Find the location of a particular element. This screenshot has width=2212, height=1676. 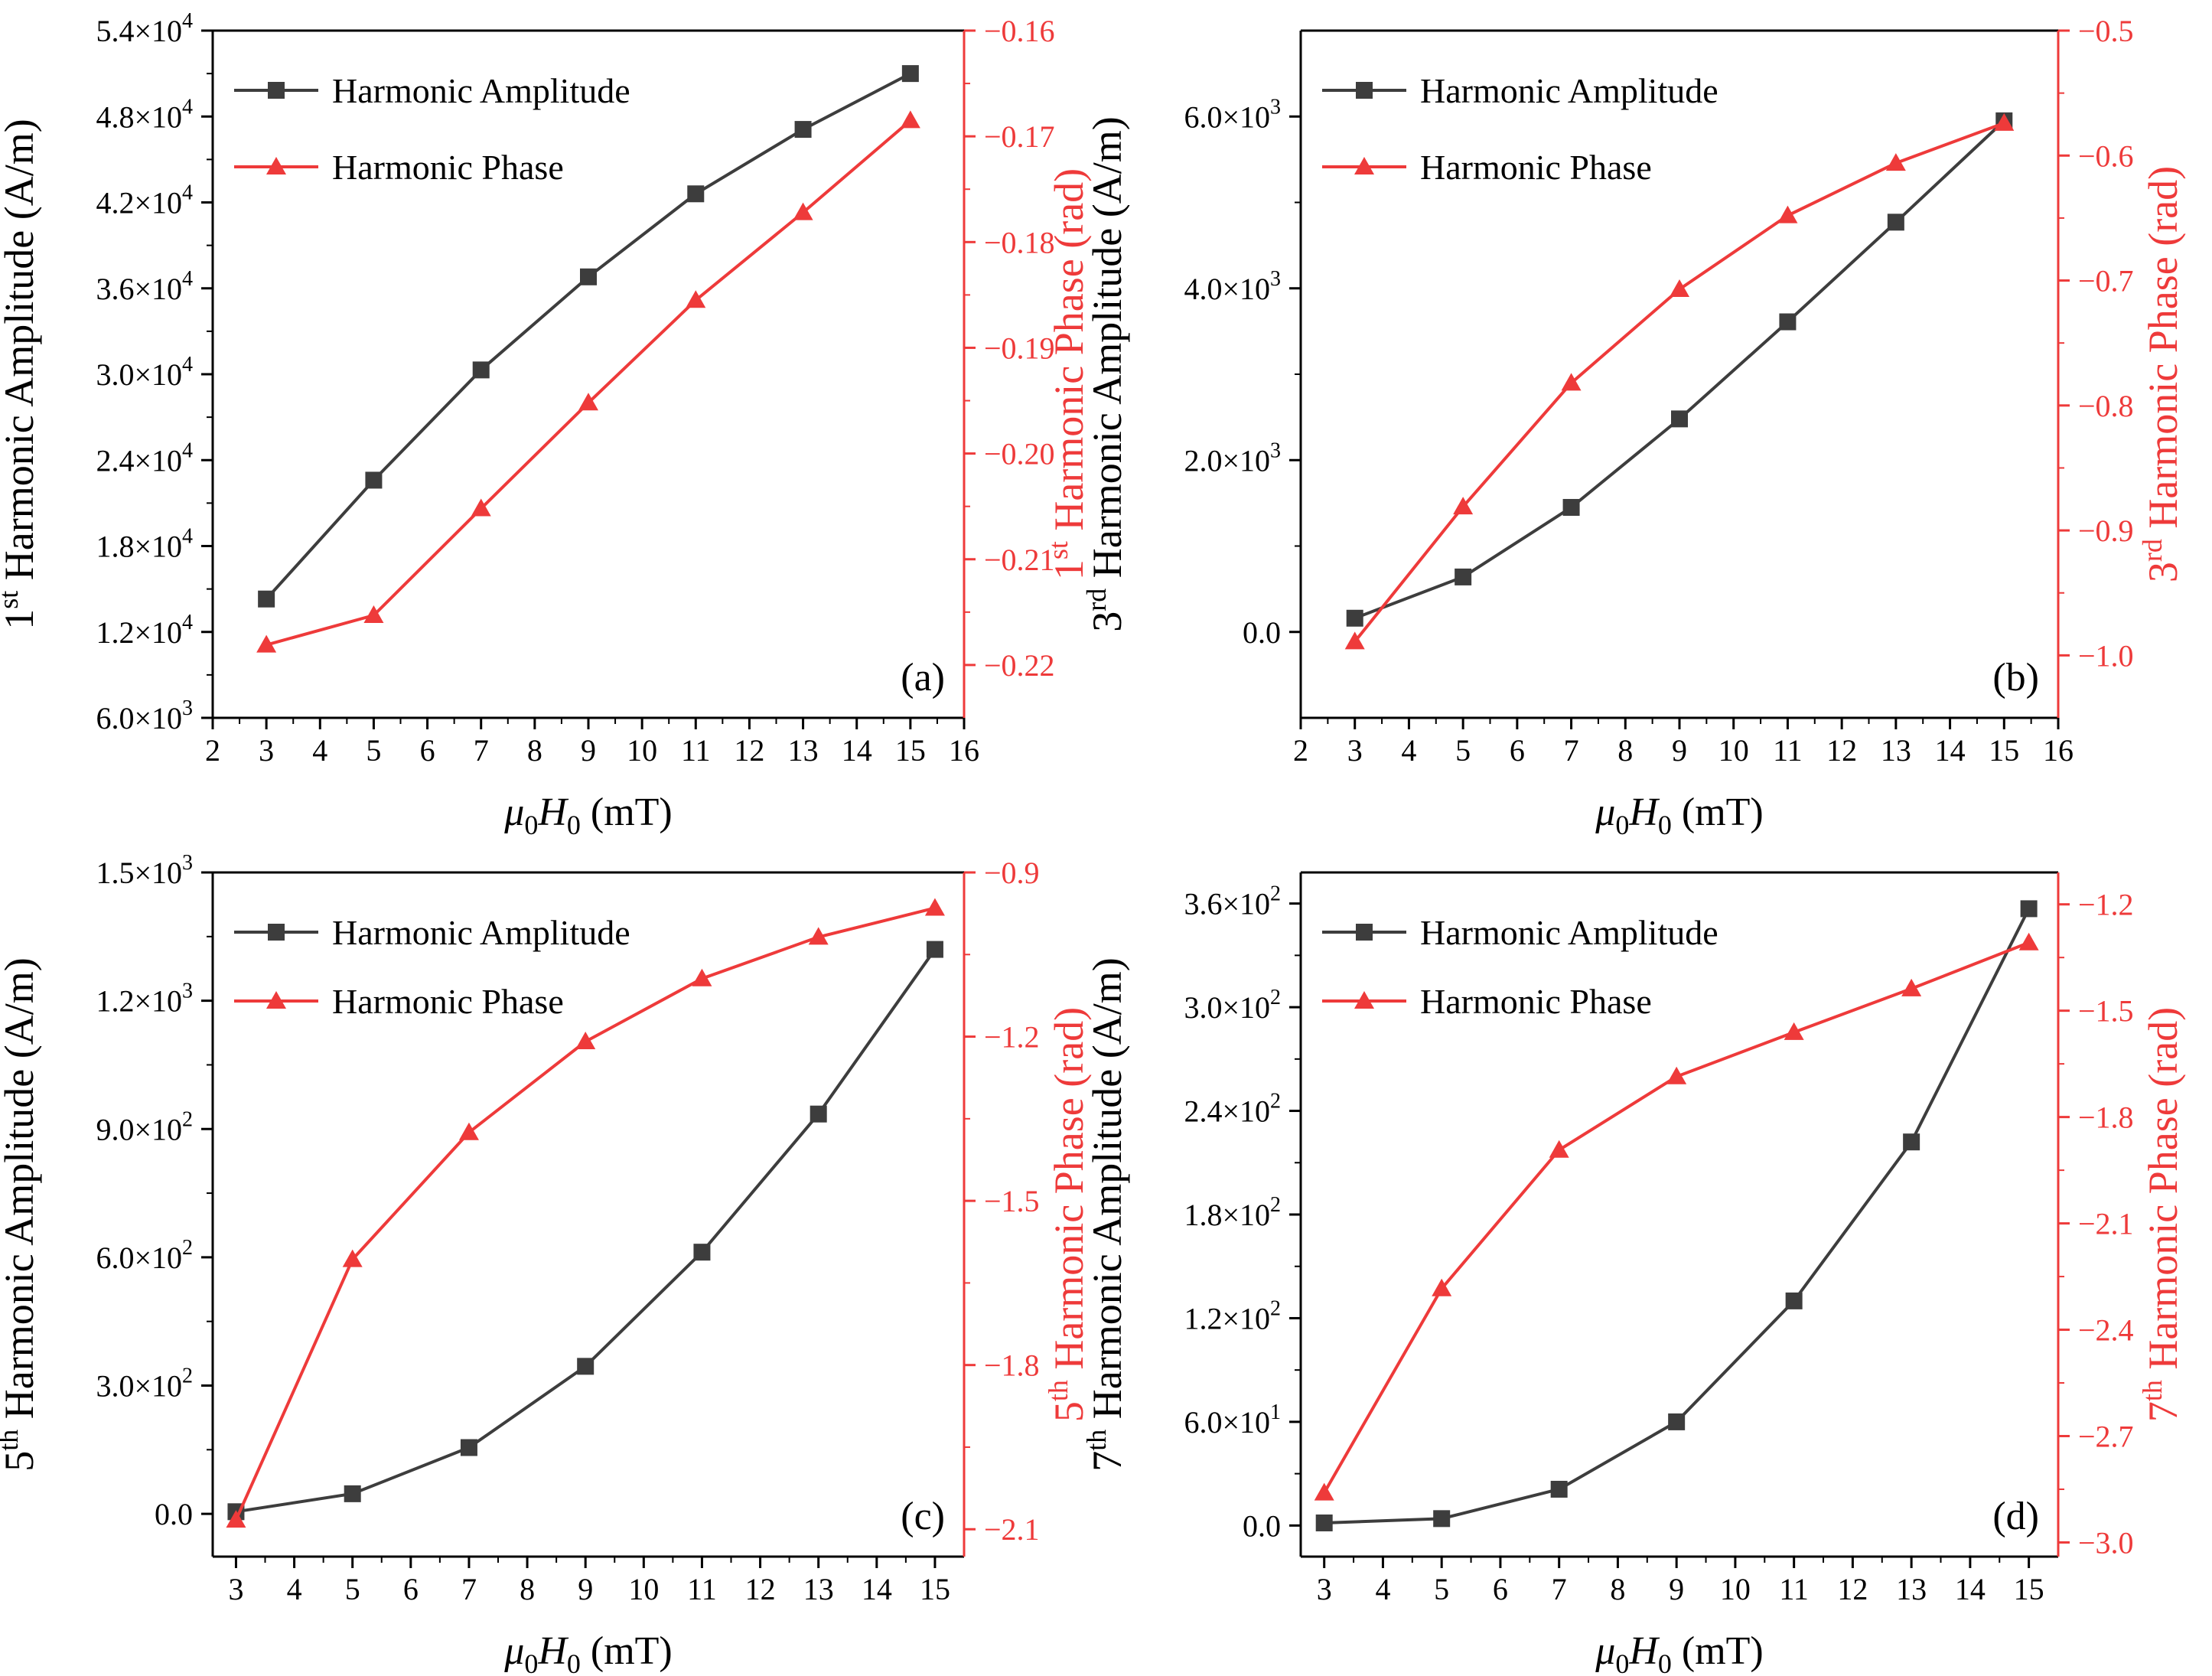

y-right-tick-label: −0.16 is located at coordinates (1020, 31).